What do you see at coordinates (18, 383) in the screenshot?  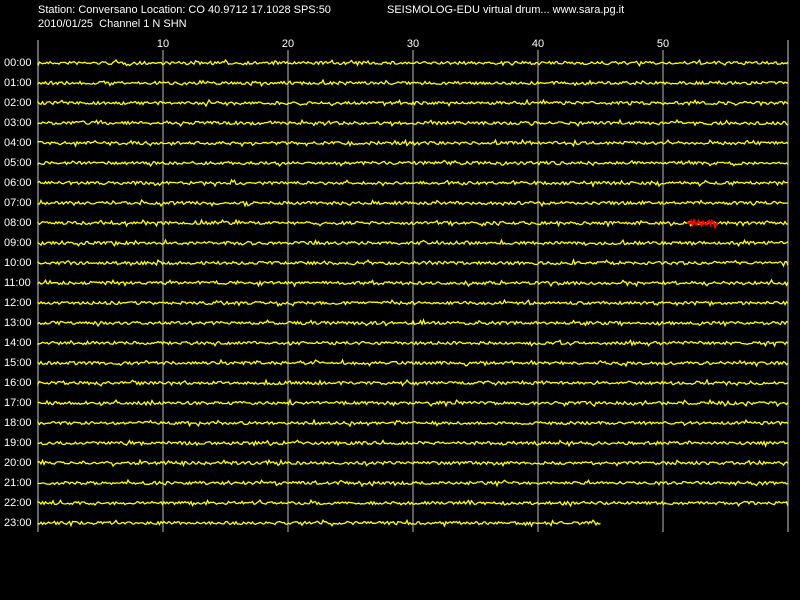 I see `row-label: 16:00` at bounding box center [18, 383].